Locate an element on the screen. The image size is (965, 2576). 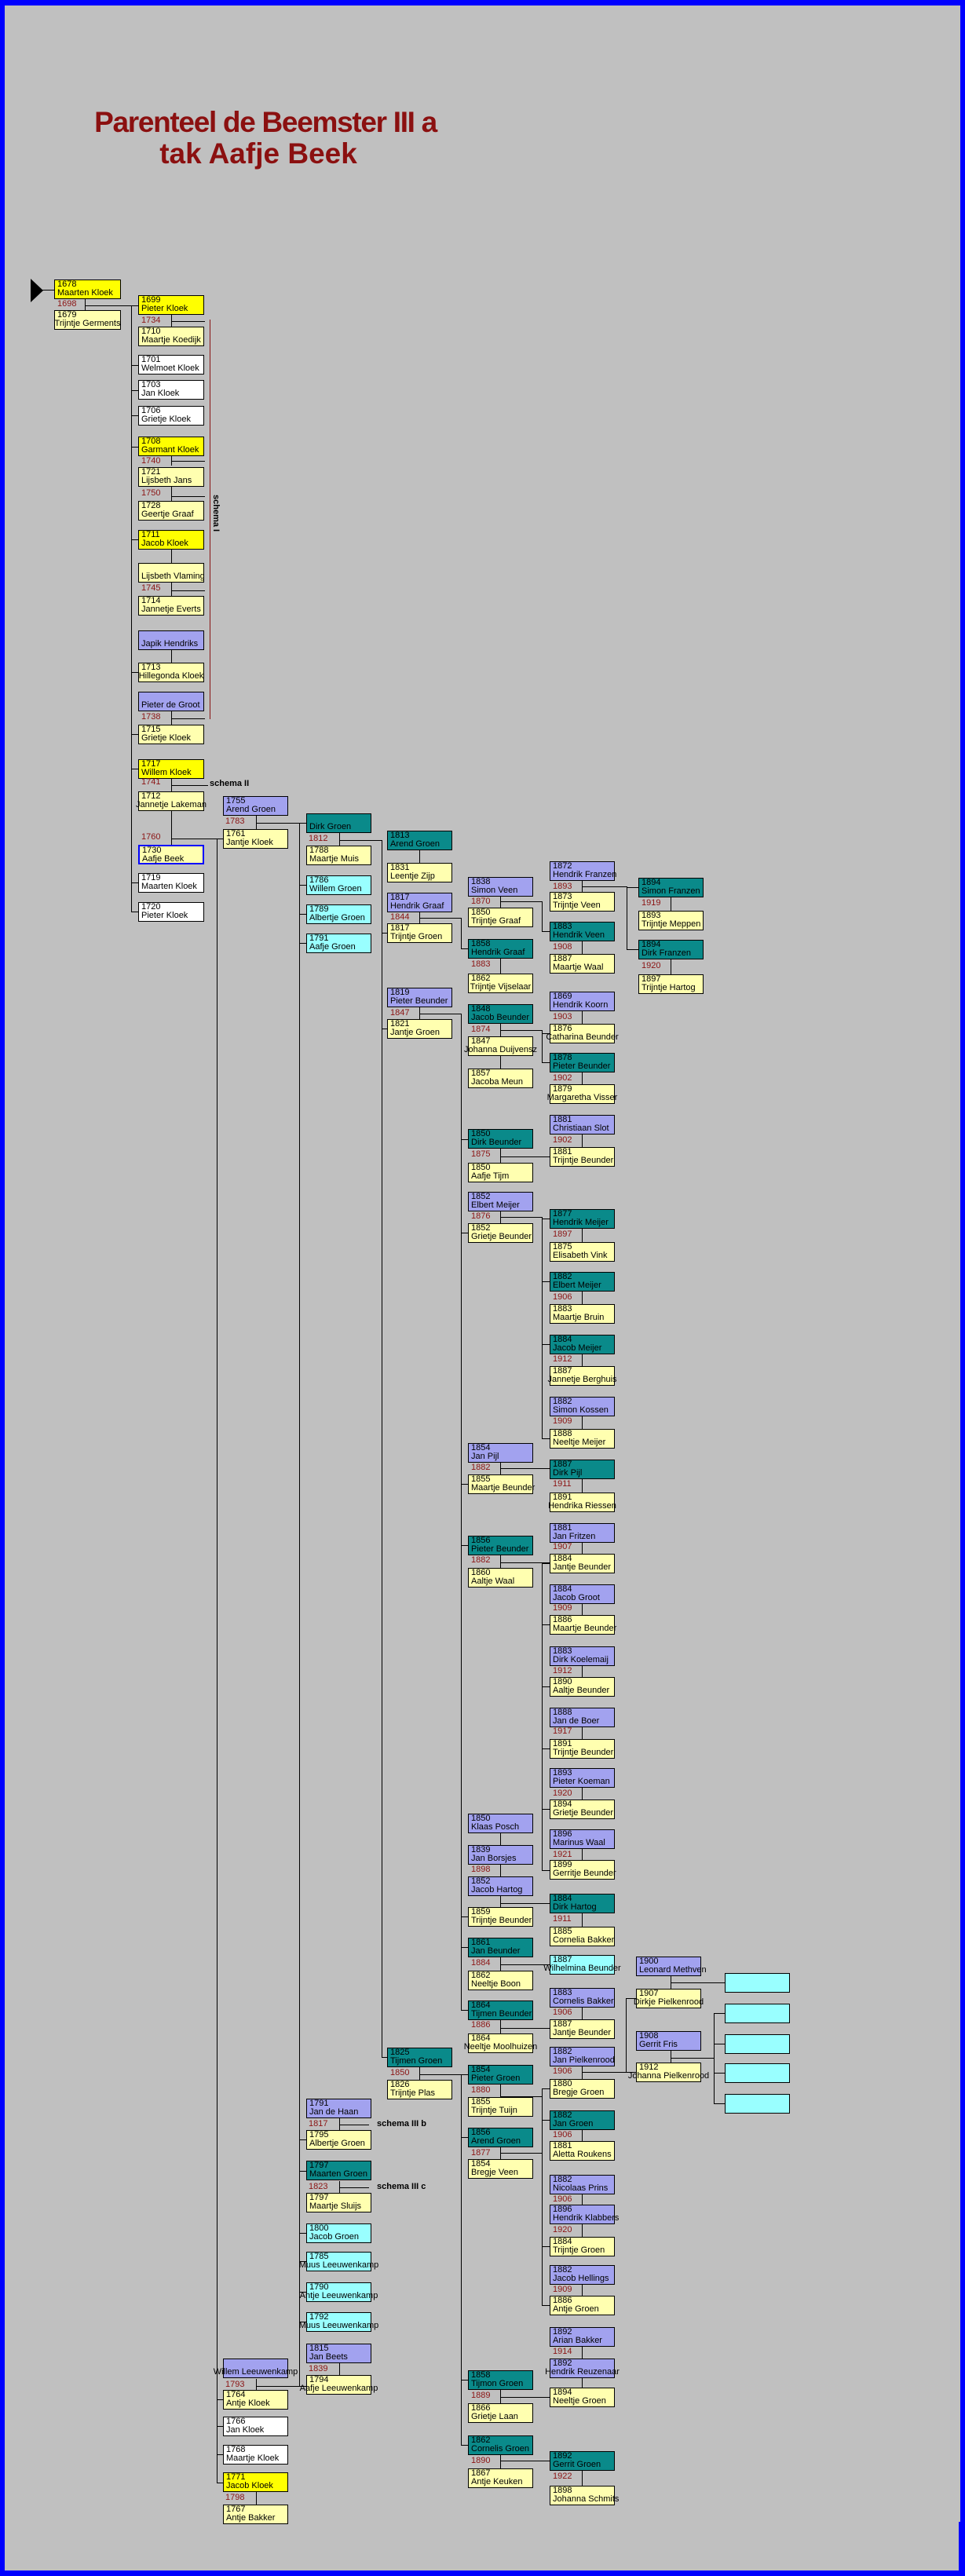
svg-text: schema I is located at coordinates (216, 513).